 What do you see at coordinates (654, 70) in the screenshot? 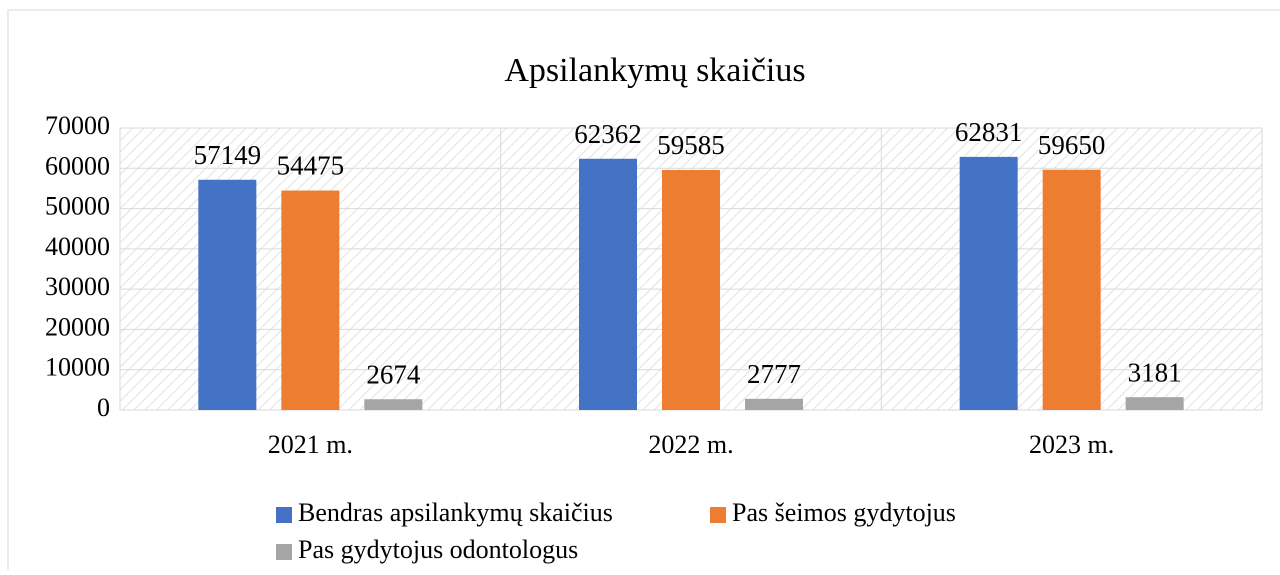
I see `chart-title: Apsilankymų skaičius` at bounding box center [654, 70].